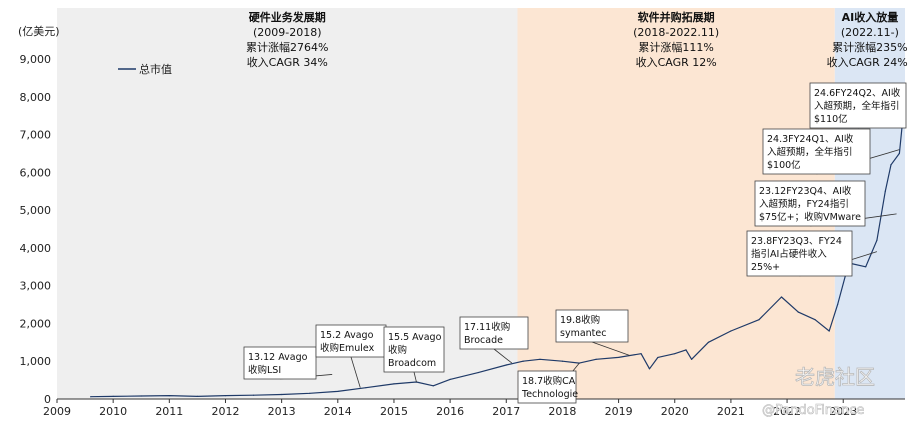  I want to click on x-tick-label: 2022, so click(787, 411).